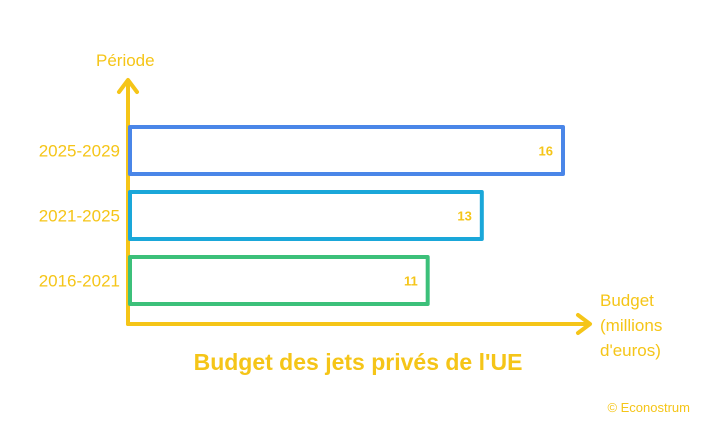 This screenshot has height=426, width=708. Describe the element at coordinates (79, 281) in the screenshot. I see `category-label-2016-2021: 2016-2021` at that location.